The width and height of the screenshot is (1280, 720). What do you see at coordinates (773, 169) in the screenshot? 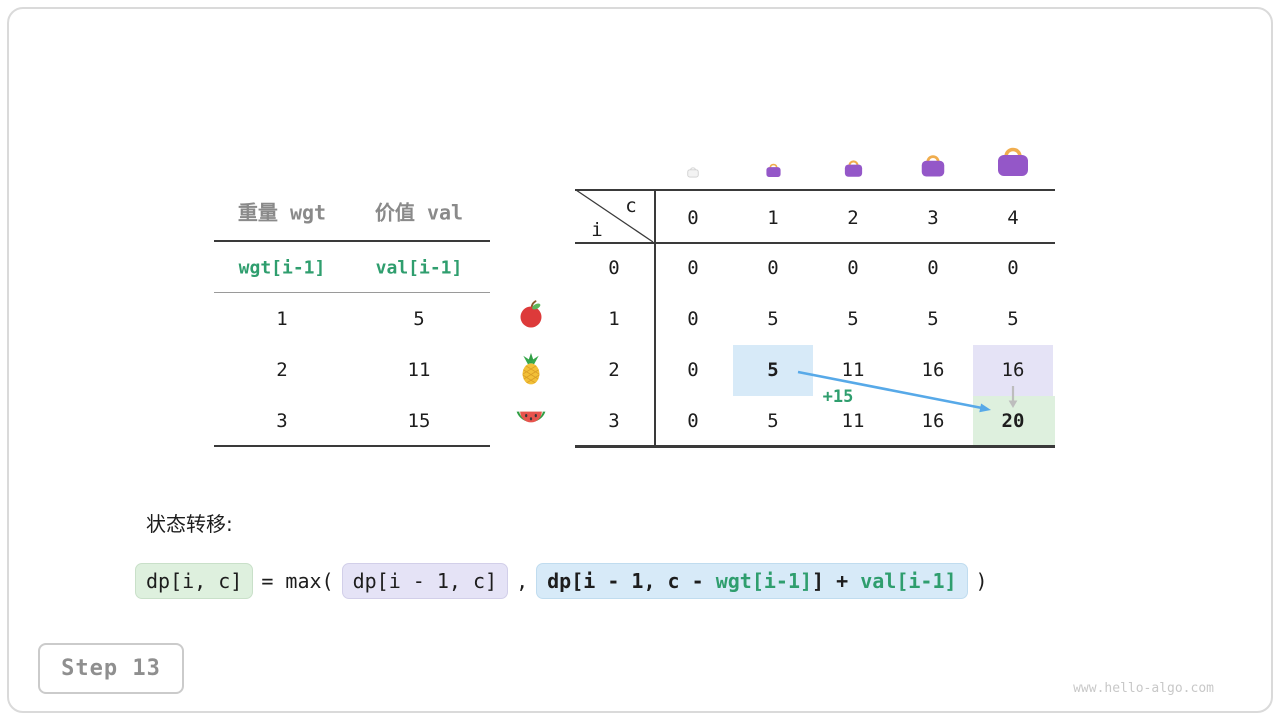
I see `bag-small-icon` at bounding box center [773, 169].